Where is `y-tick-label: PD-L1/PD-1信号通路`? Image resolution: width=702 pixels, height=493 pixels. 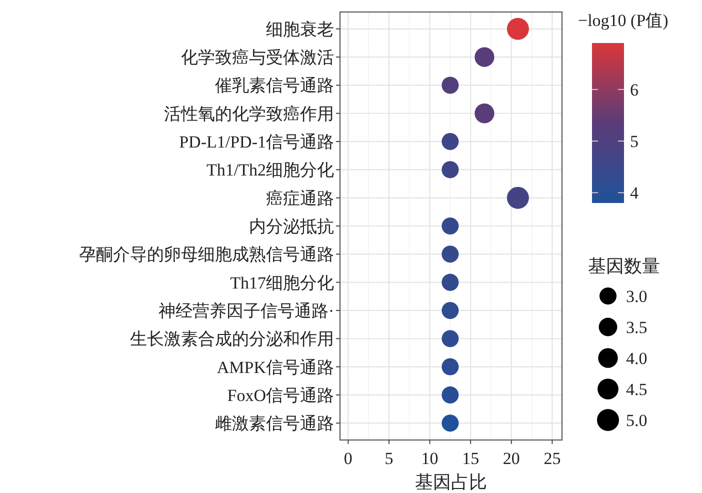
y-tick-label: PD-L1/PD-1信号通路 is located at coordinates (256, 142).